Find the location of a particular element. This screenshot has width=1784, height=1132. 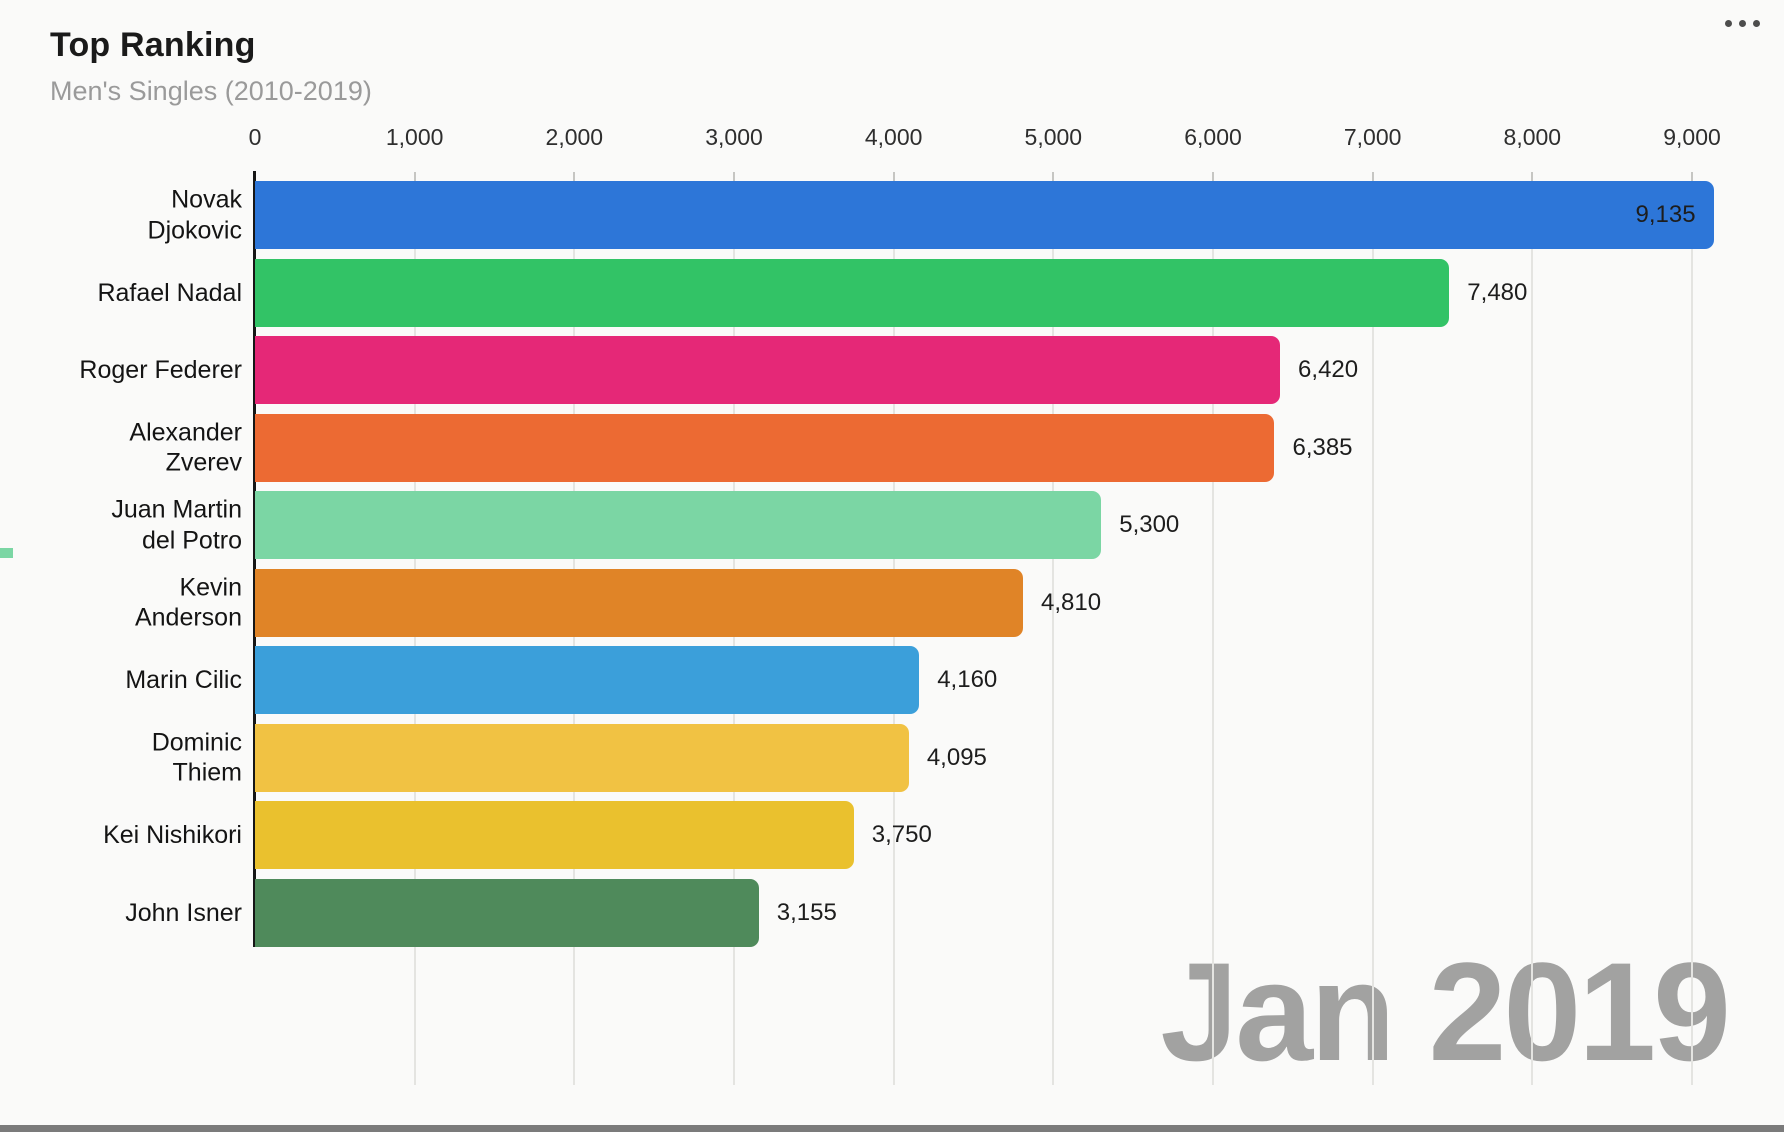

chart-title: Top Ranking is located at coordinates (153, 45).